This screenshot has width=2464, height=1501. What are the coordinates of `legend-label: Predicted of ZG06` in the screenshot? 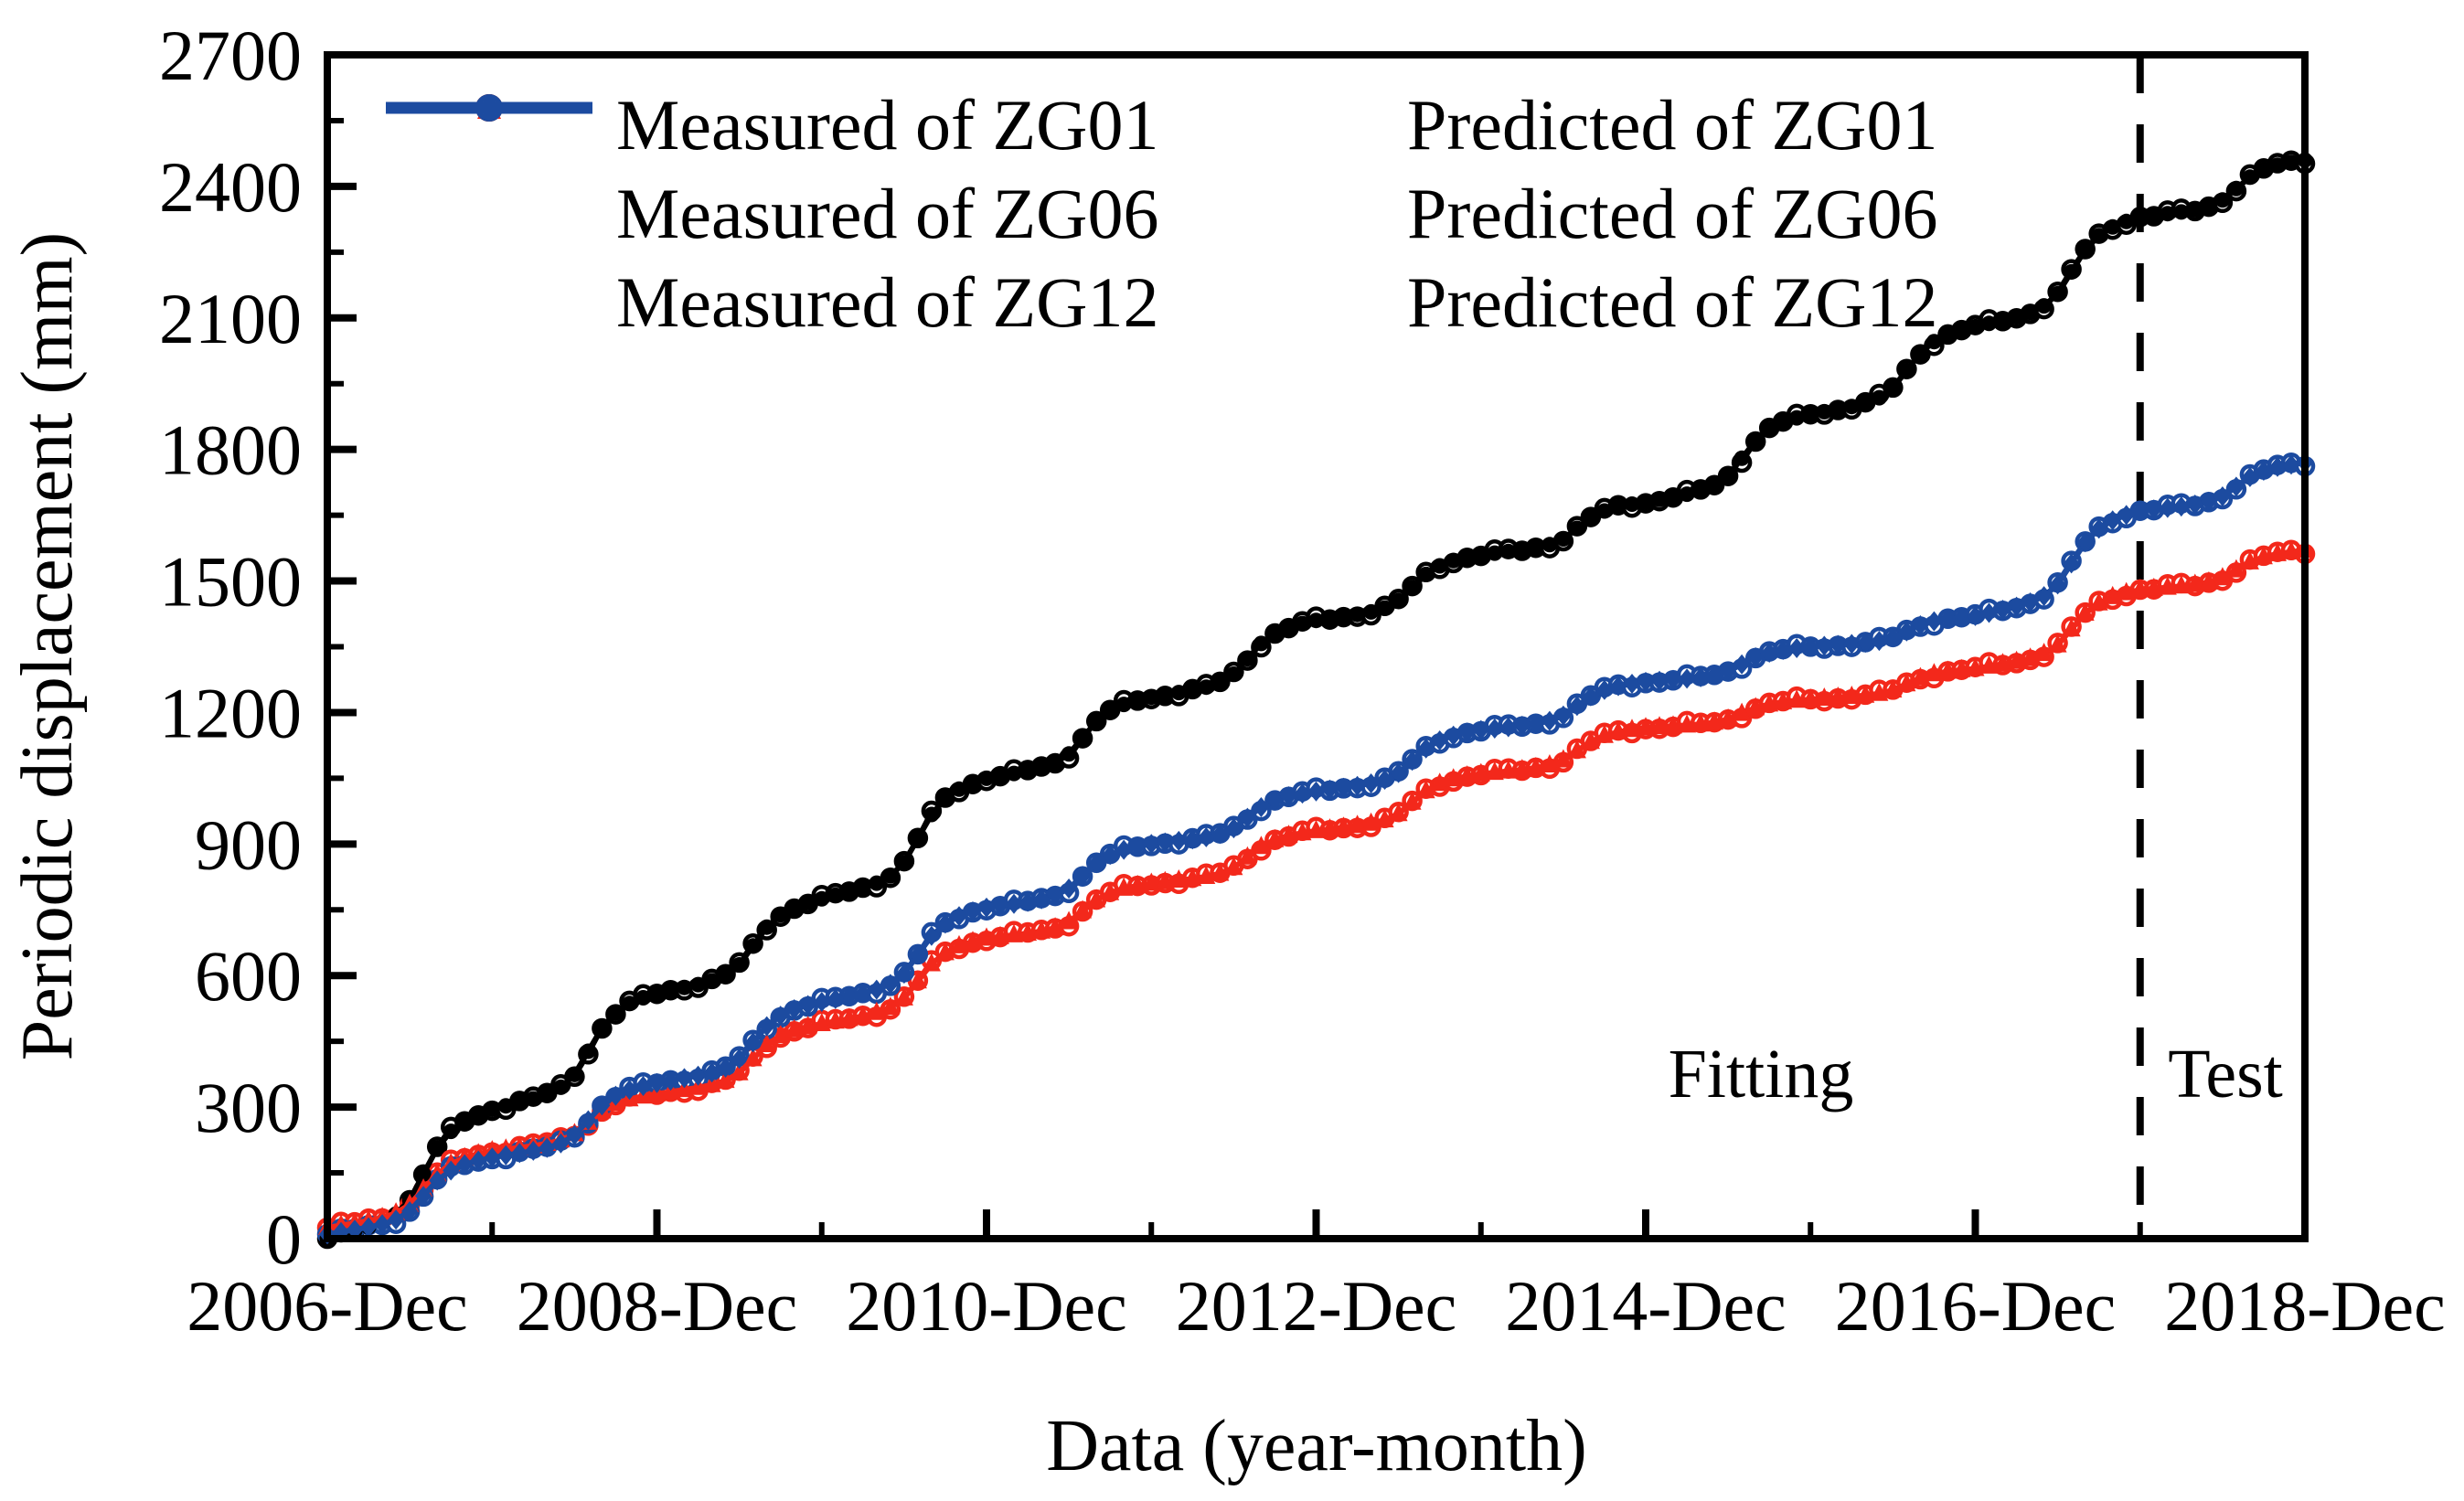 It's located at (1672, 213).